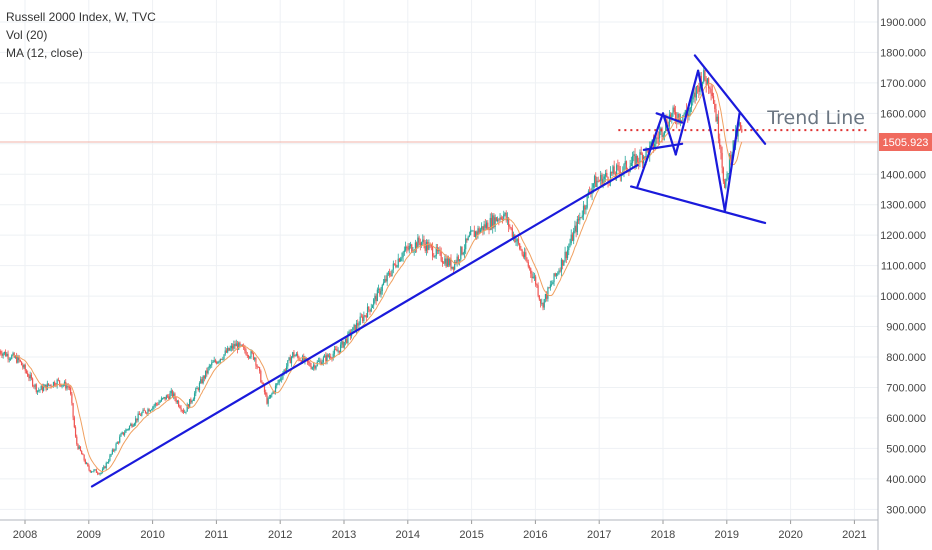 Image resolution: width=932 pixels, height=550 pixels. Describe the element at coordinates (906, 358) in the screenshot. I see `y-tick-label: 800.000` at that location.